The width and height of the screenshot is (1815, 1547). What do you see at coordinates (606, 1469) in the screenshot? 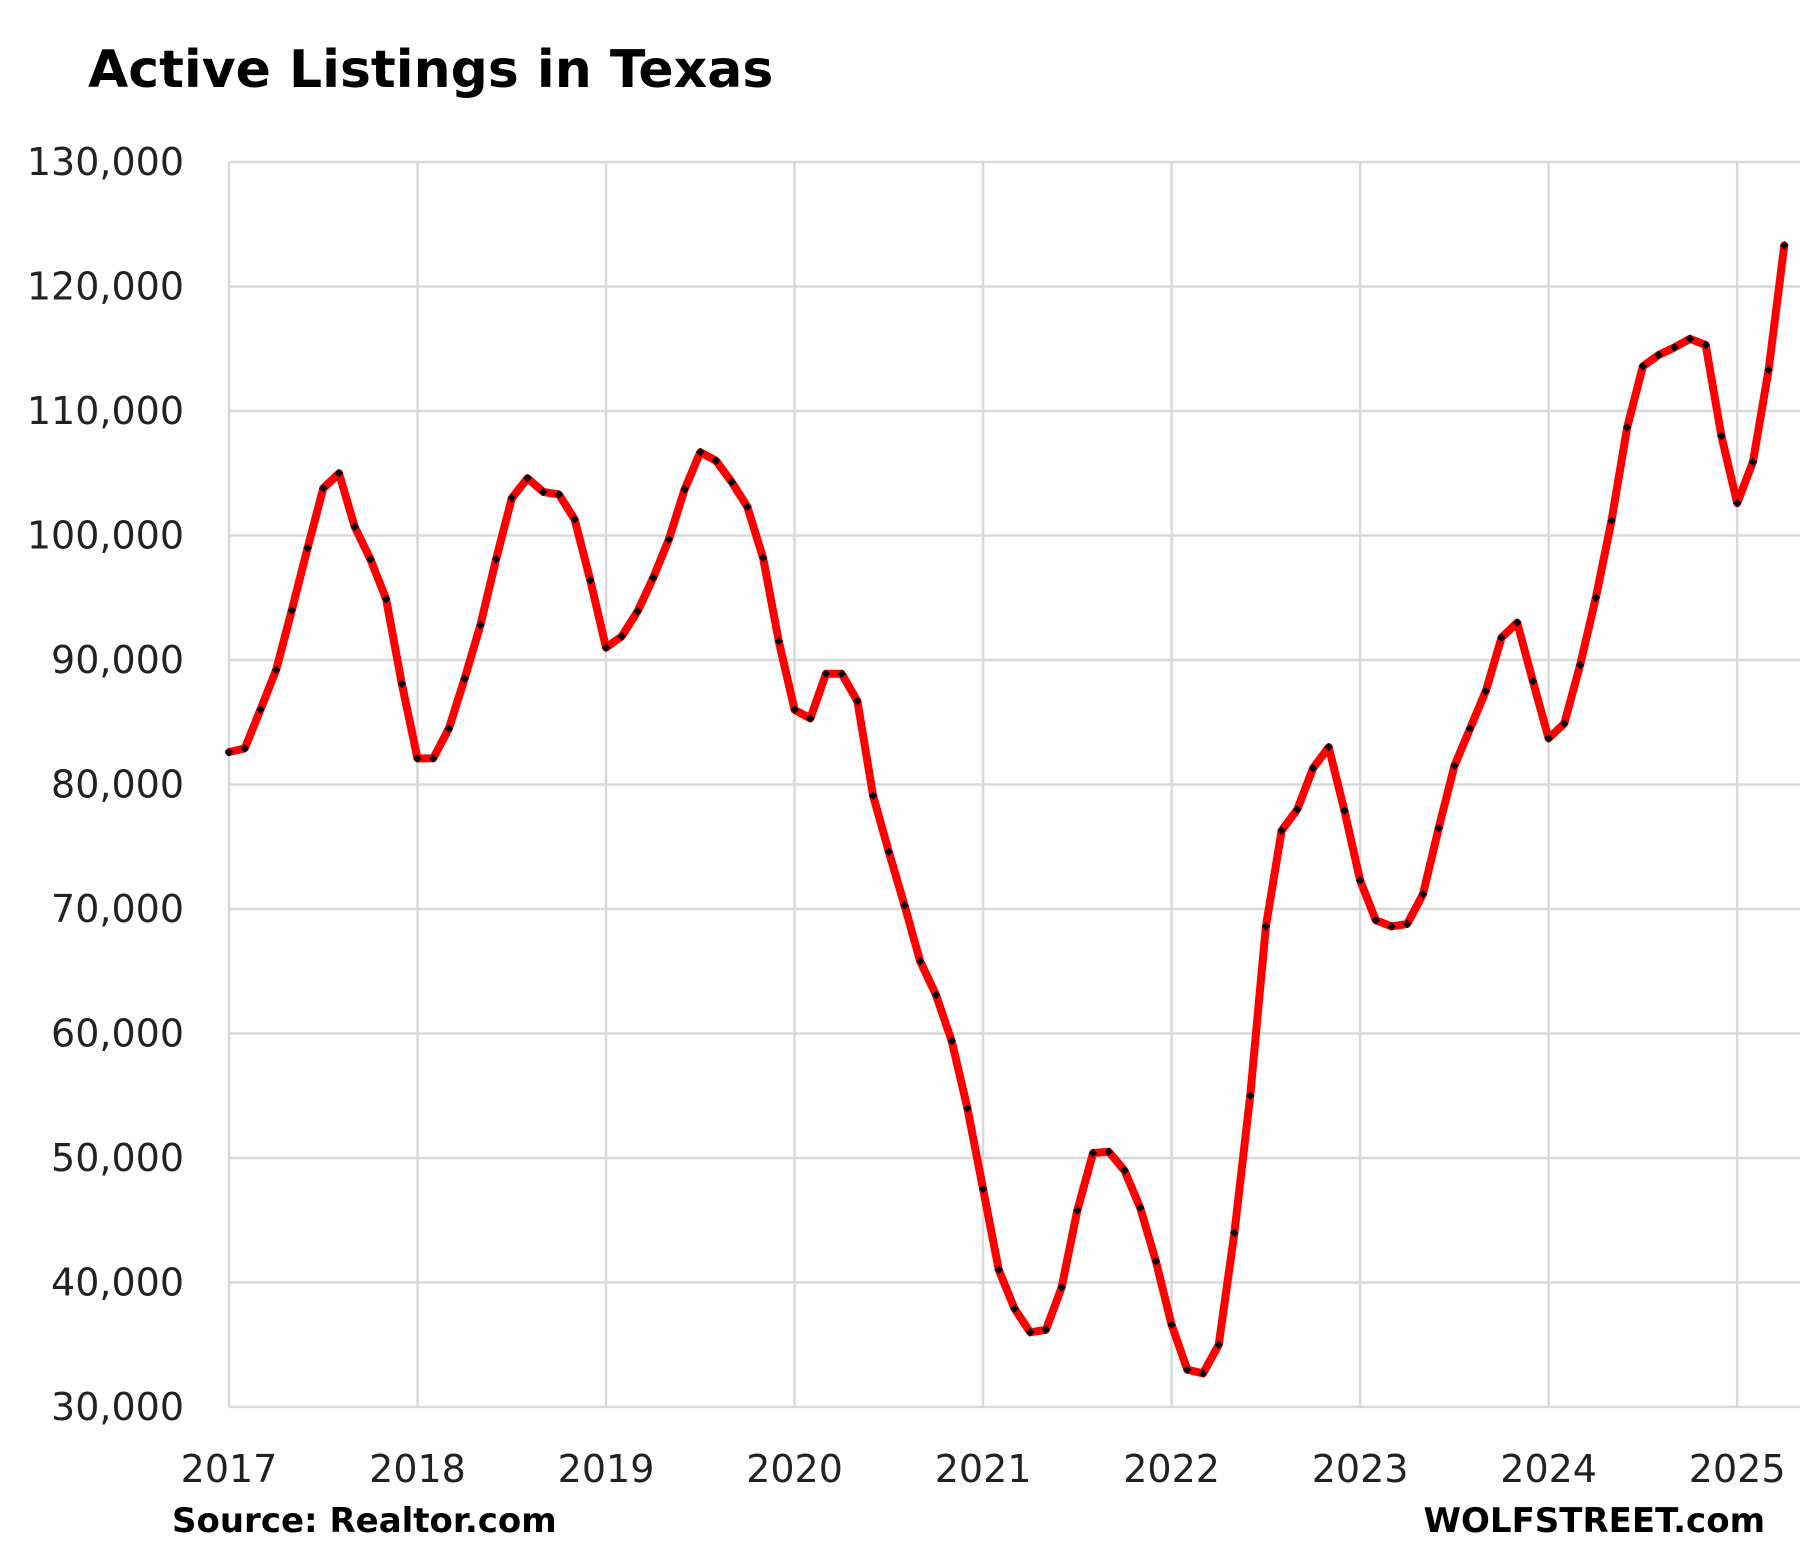
I see `x-tick-label: 2019` at bounding box center [606, 1469].